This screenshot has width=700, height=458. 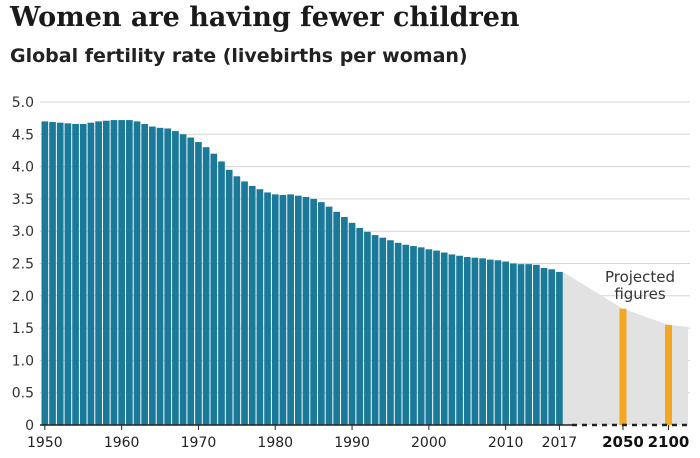 I want to click on bar-2015, so click(x=544, y=346).